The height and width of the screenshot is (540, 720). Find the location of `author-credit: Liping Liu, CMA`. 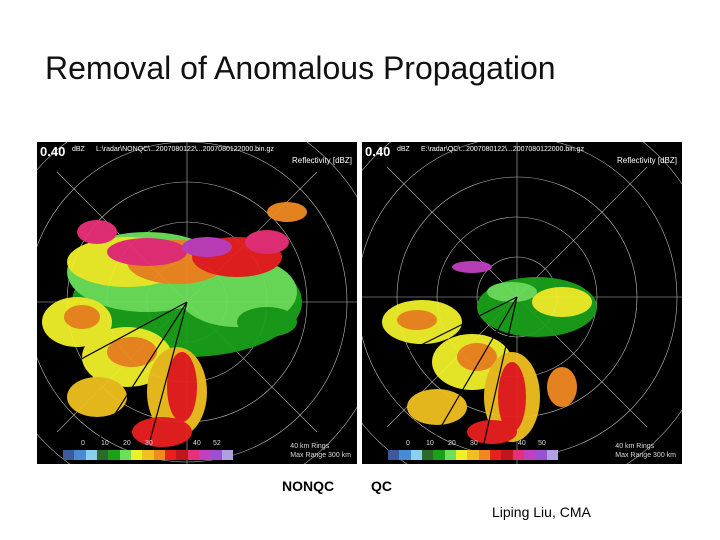

author-credit: Liping Liu, CMA is located at coordinates (541, 512).